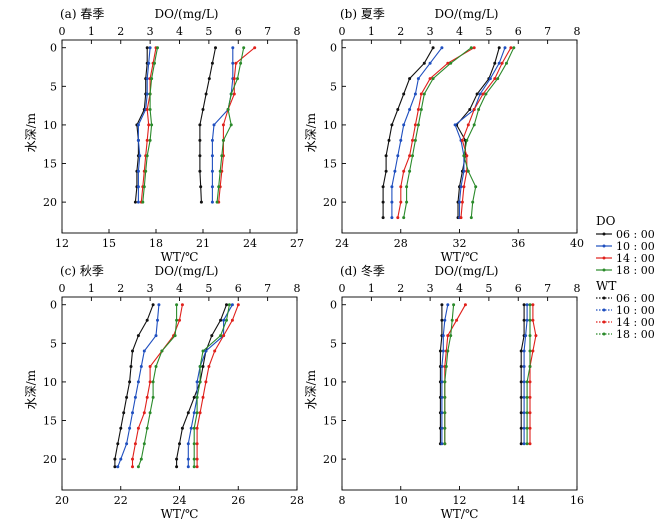 The height and width of the screenshot is (523, 658). What do you see at coordinates (459, 31) in the screenshot?
I see `do-tick-label: 4` at bounding box center [459, 31].